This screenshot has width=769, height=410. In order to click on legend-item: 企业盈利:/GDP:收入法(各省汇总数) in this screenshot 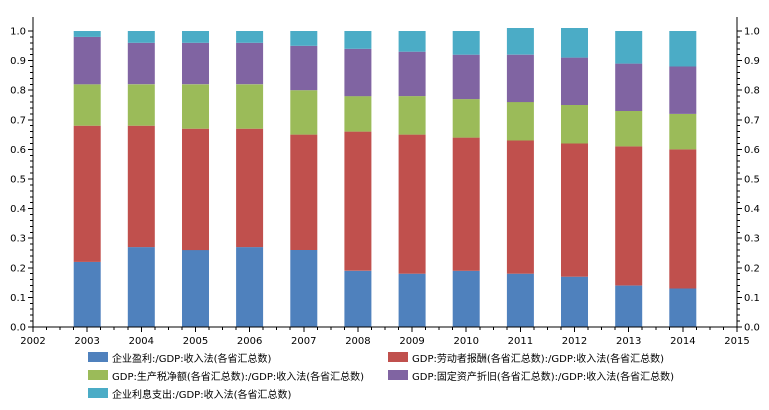, I will do `click(180, 357)`.